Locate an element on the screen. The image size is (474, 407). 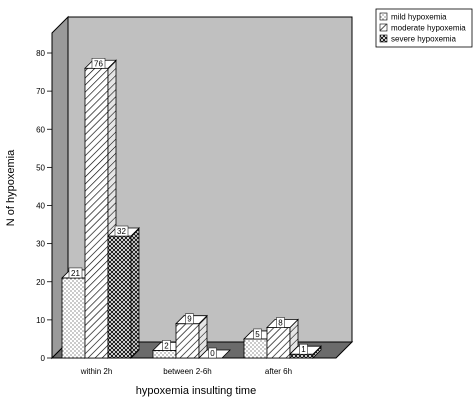
y-tick-label: 80 is located at coordinates (40, 53).